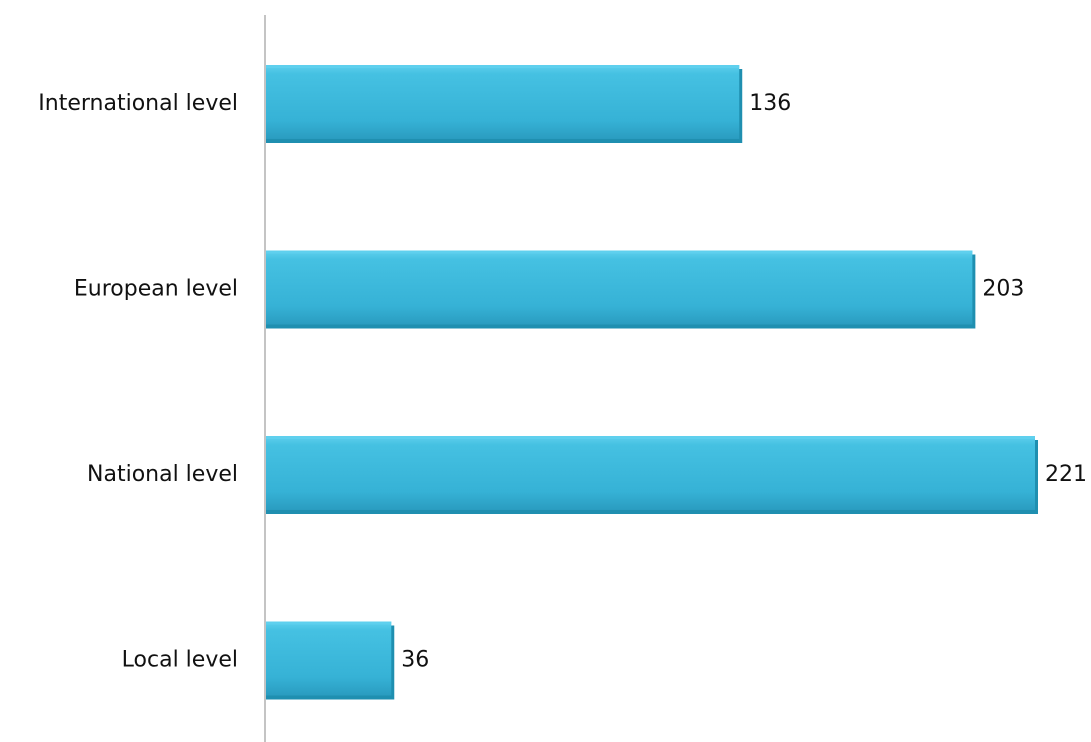  What do you see at coordinates (770, 103) in the screenshot?
I see `data-label: 136` at bounding box center [770, 103].